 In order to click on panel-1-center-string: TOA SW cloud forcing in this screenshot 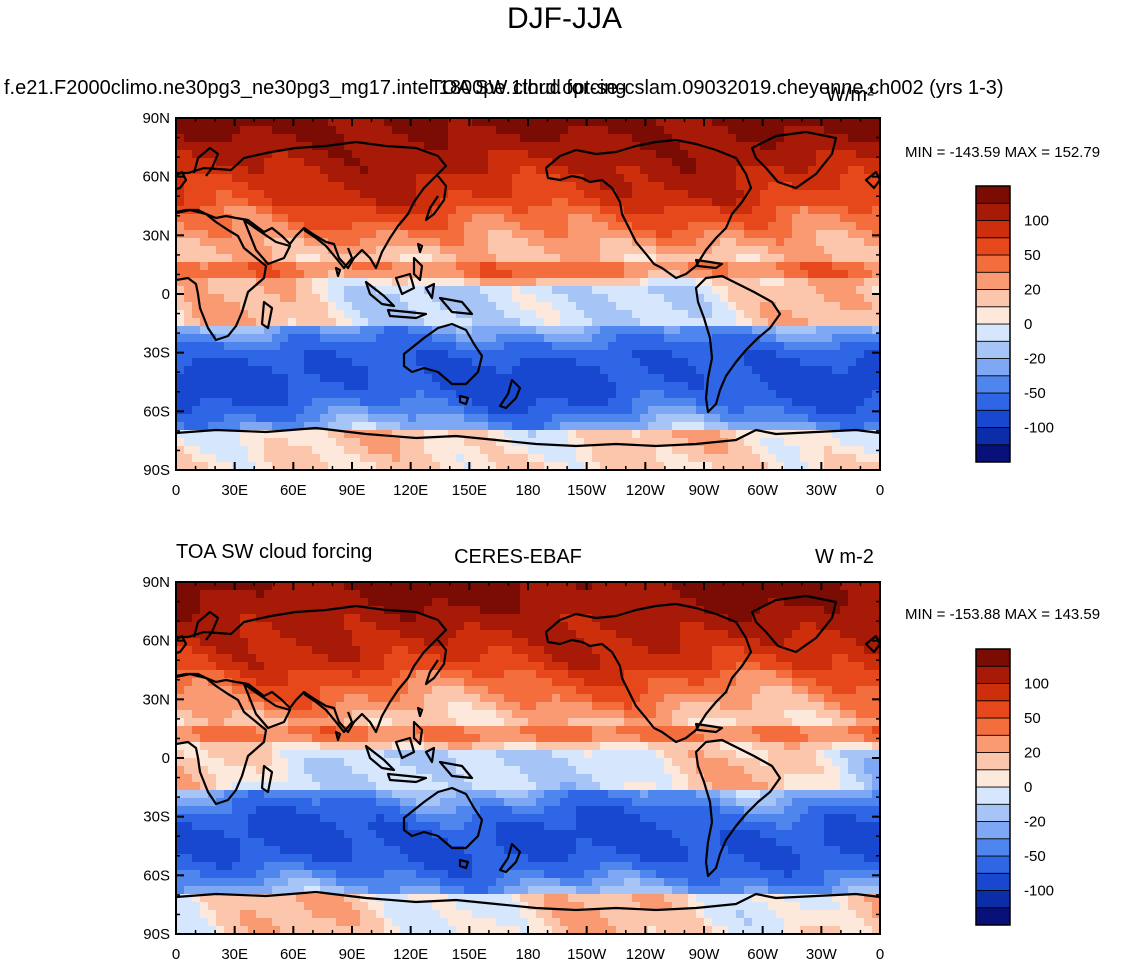, I will do `click(528, 88)`.